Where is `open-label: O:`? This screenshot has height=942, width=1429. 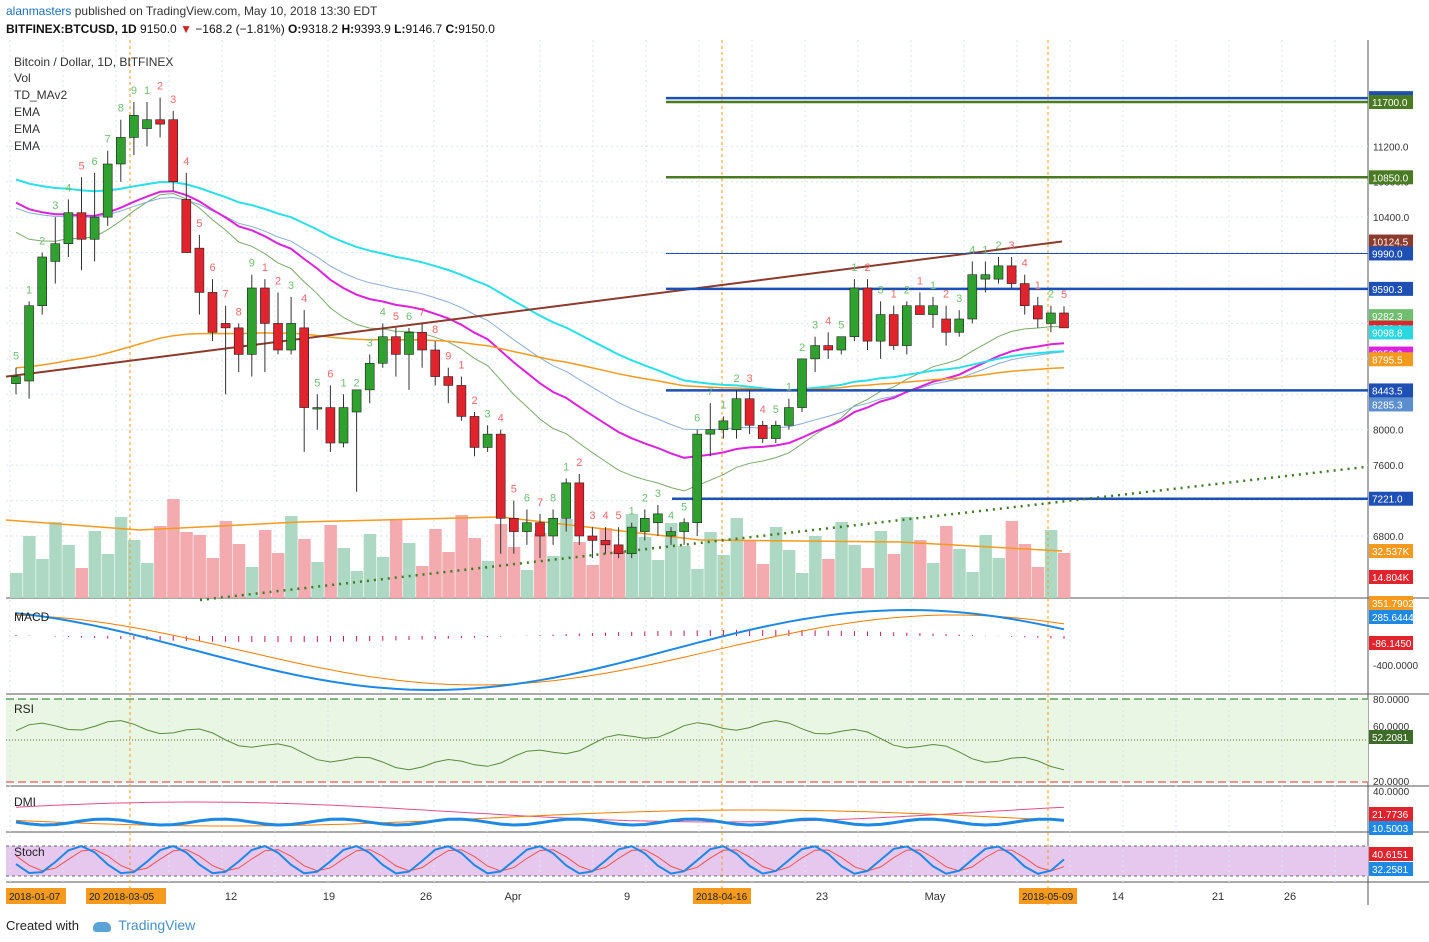
open-label: O: is located at coordinates (295, 29).